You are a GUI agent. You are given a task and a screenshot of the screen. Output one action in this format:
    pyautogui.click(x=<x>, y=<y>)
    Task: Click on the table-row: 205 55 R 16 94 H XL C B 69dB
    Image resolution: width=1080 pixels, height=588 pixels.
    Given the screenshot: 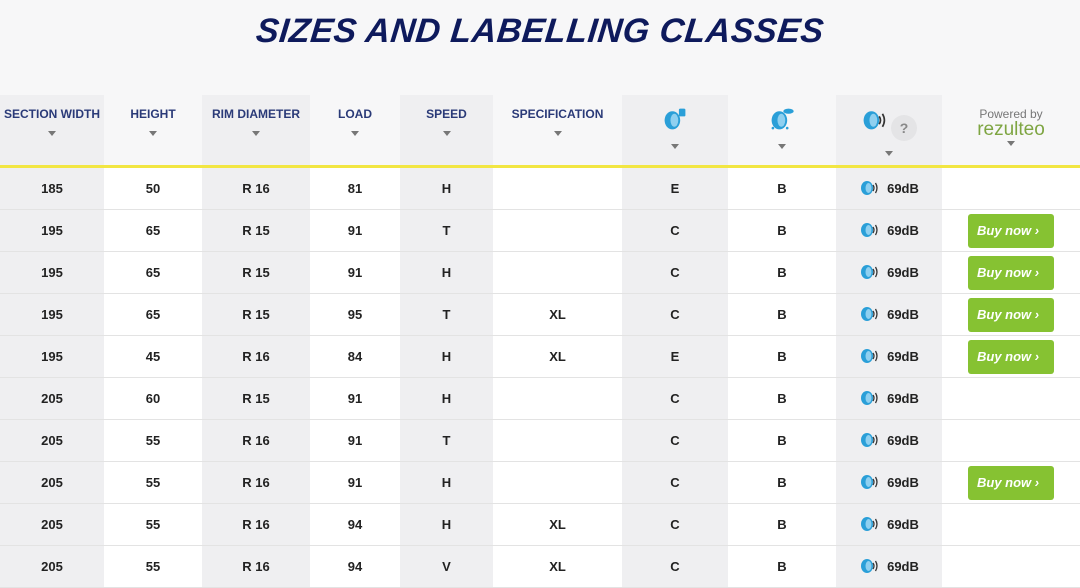 What is the action you would take?
    pyautogui.click(x=540, y=524)
    